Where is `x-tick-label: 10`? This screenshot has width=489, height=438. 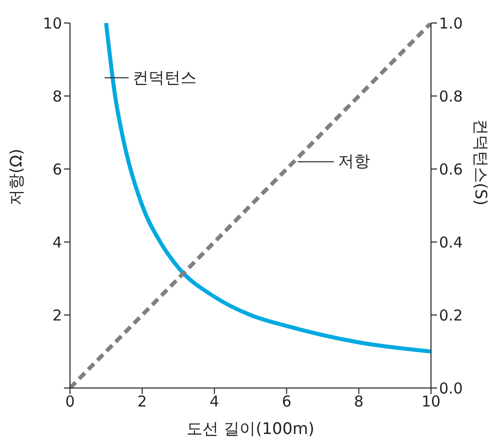
x-tick-label: 10 is located at coordinates (431, 401).